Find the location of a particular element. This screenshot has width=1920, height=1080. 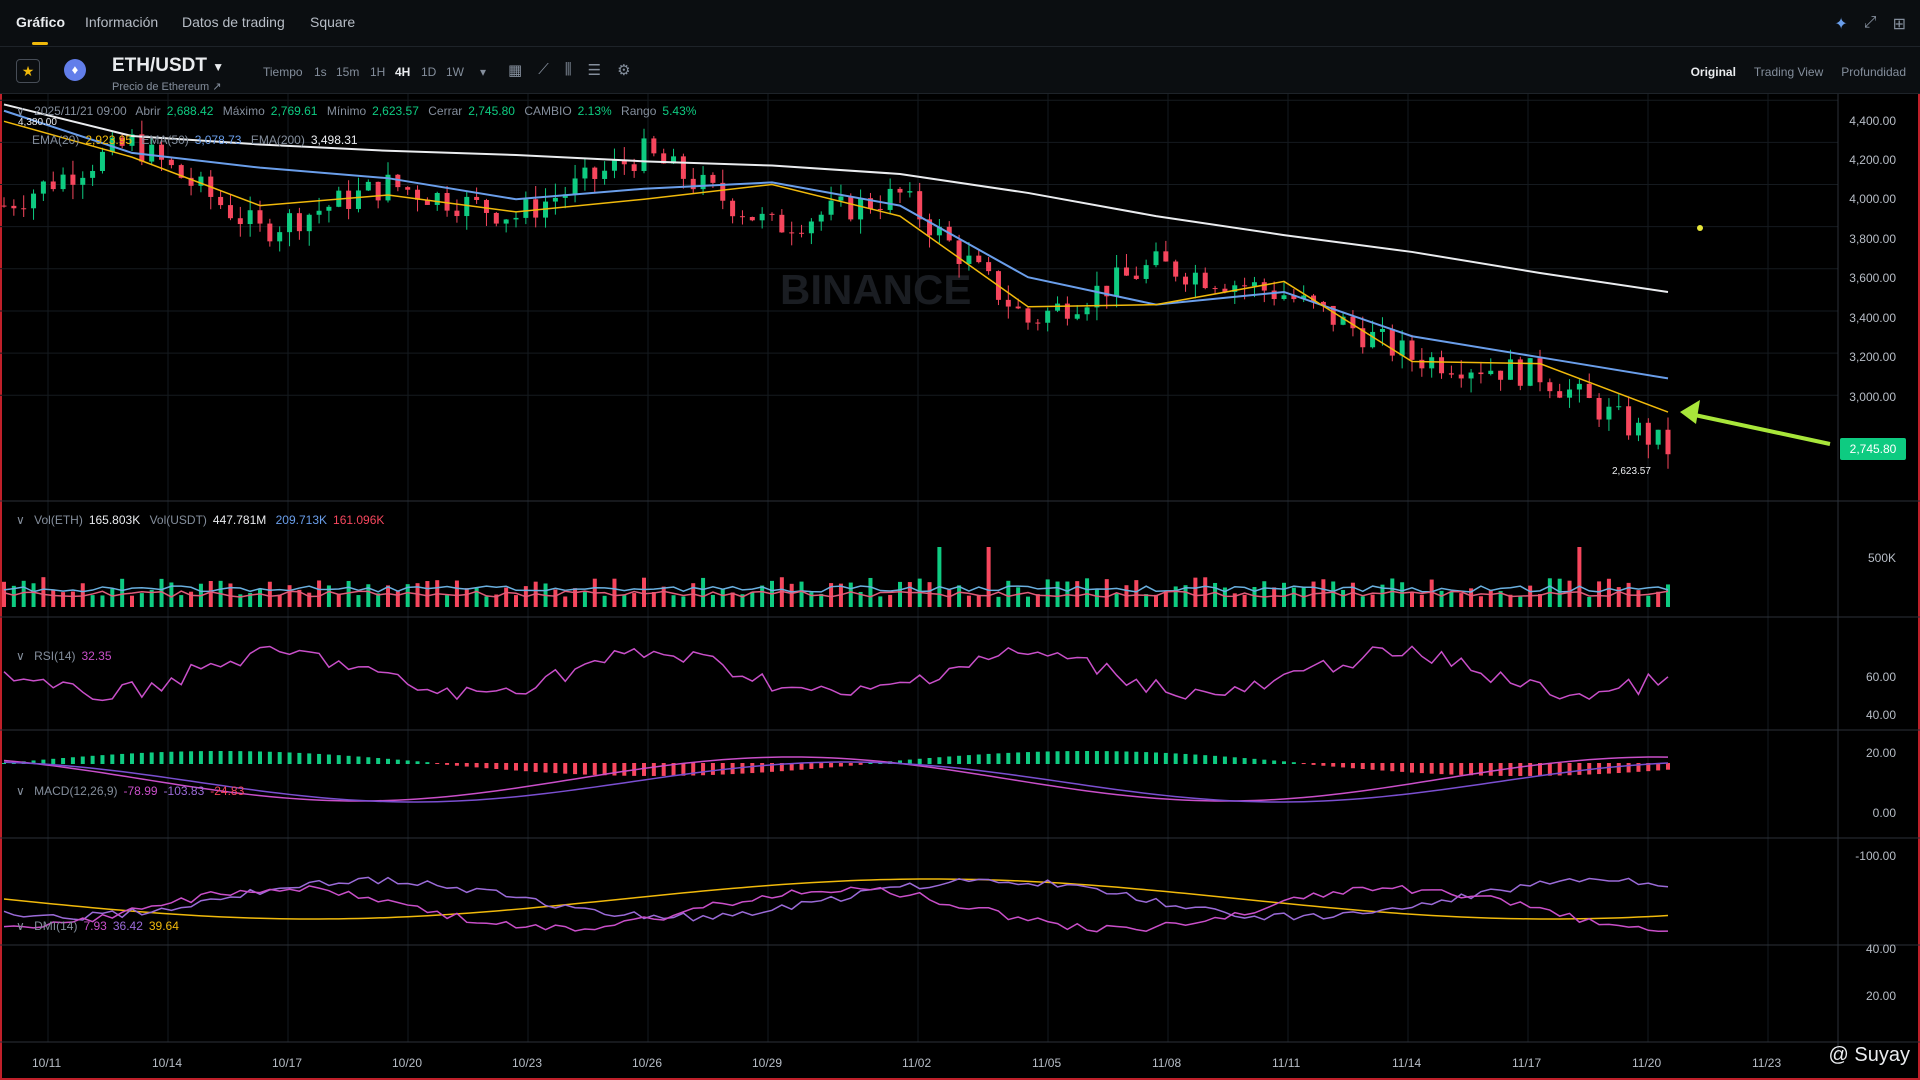

indicator-icon: ⟋ is located at coordinates (543, 69).